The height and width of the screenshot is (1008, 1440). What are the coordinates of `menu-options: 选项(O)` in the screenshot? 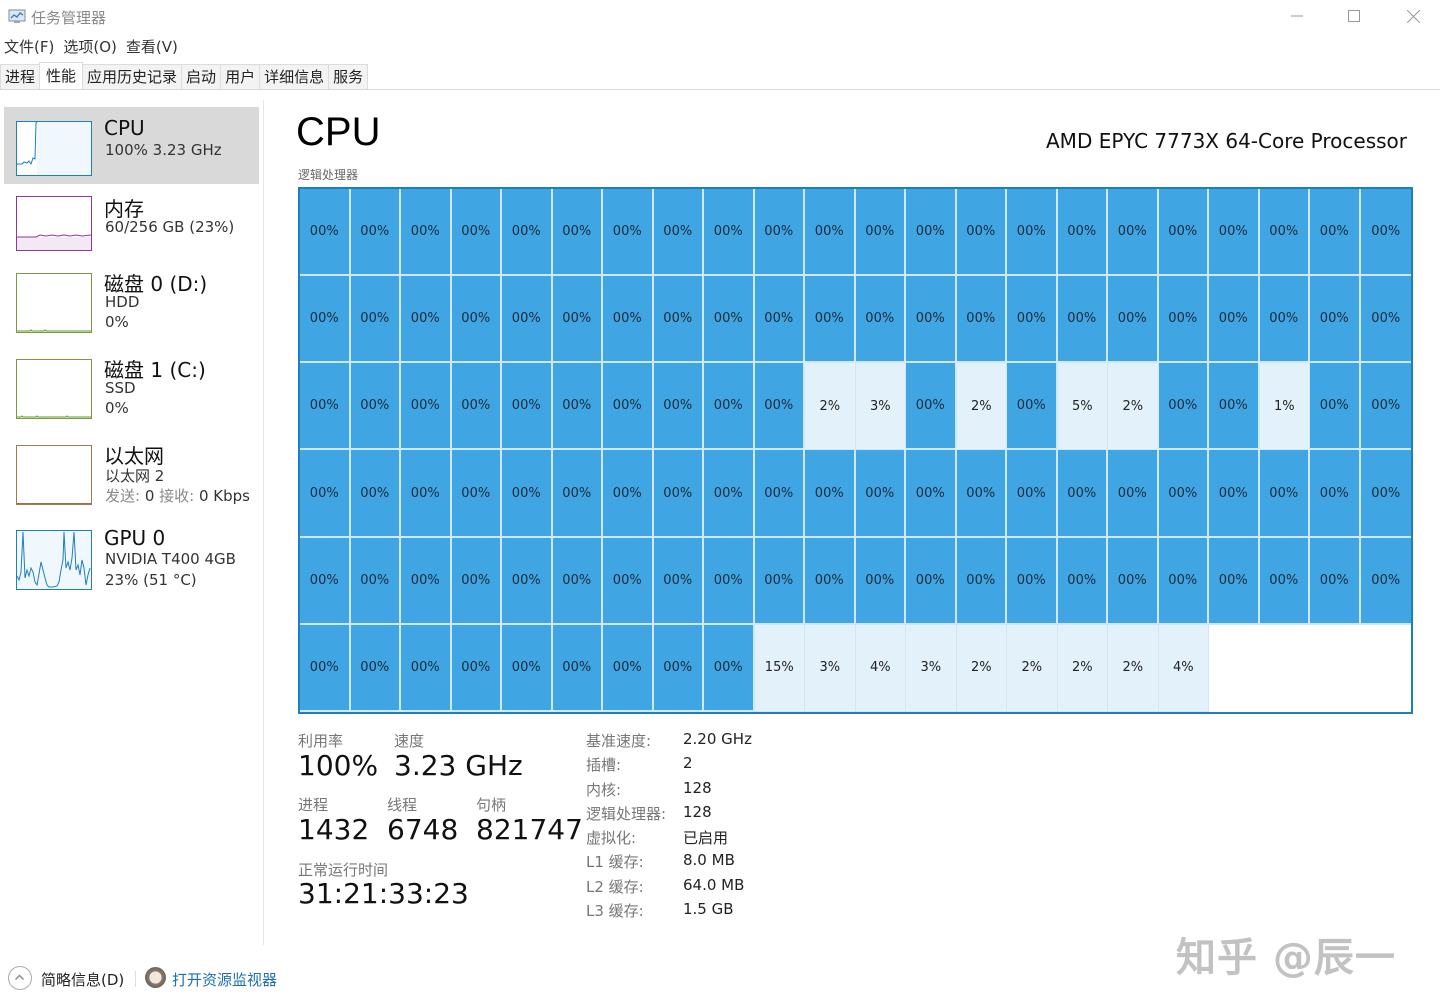 It's located at (90, 47).